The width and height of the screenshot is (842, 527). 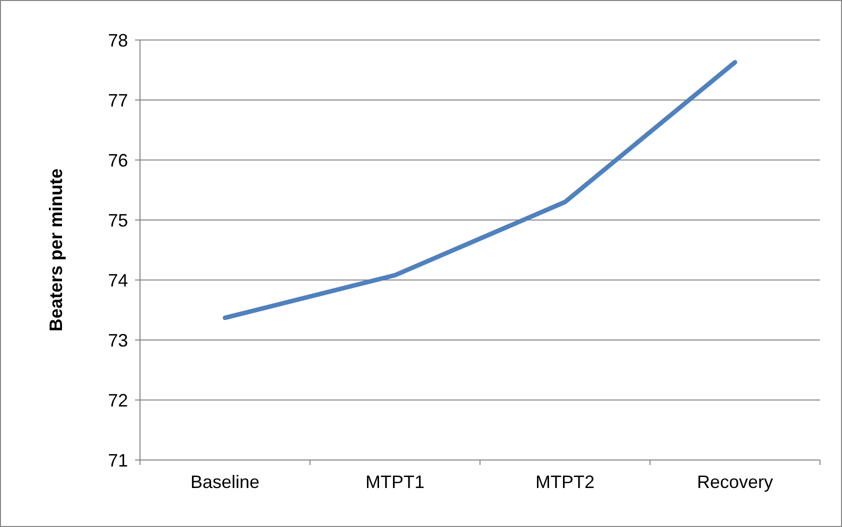 What do you see at coordinates (118, 160) in the screenshot?
I see `y-tick-label: 76` at bounding box center [118, 160].